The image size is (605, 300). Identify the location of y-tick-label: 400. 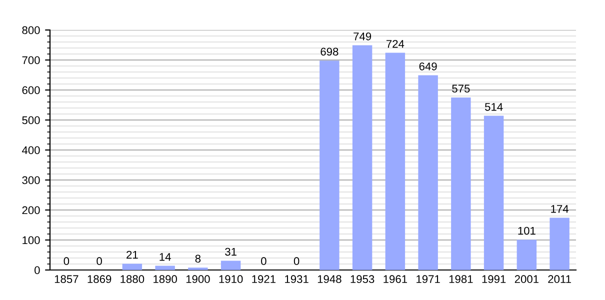
(31, 150).